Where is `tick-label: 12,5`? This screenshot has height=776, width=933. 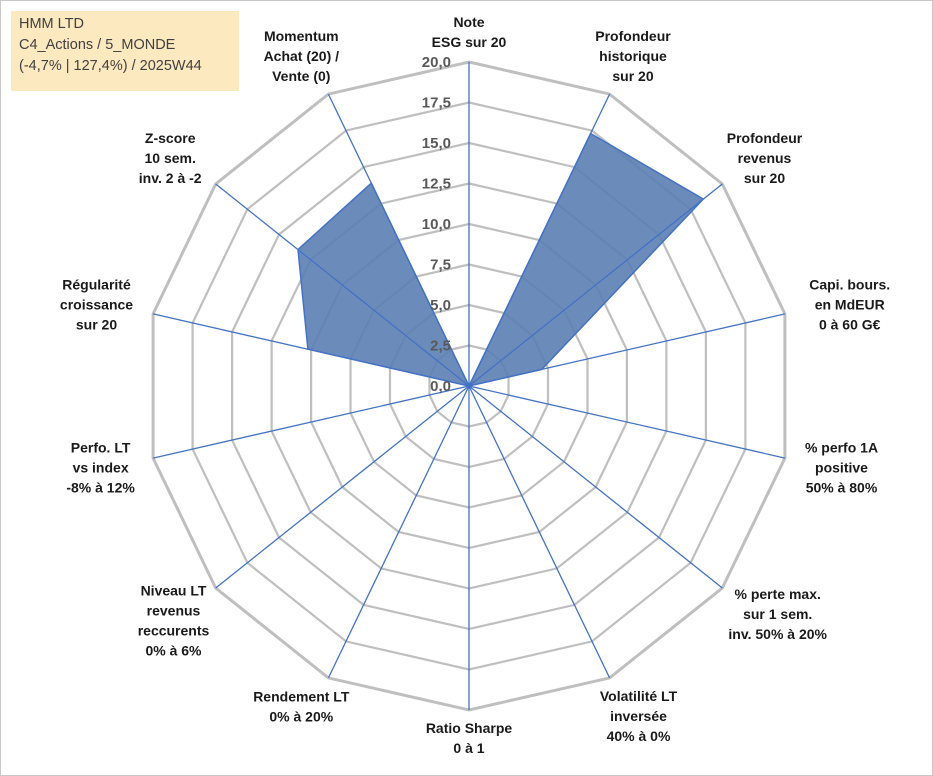
tick-label: 12,5 is located at coordinates (436, 184).